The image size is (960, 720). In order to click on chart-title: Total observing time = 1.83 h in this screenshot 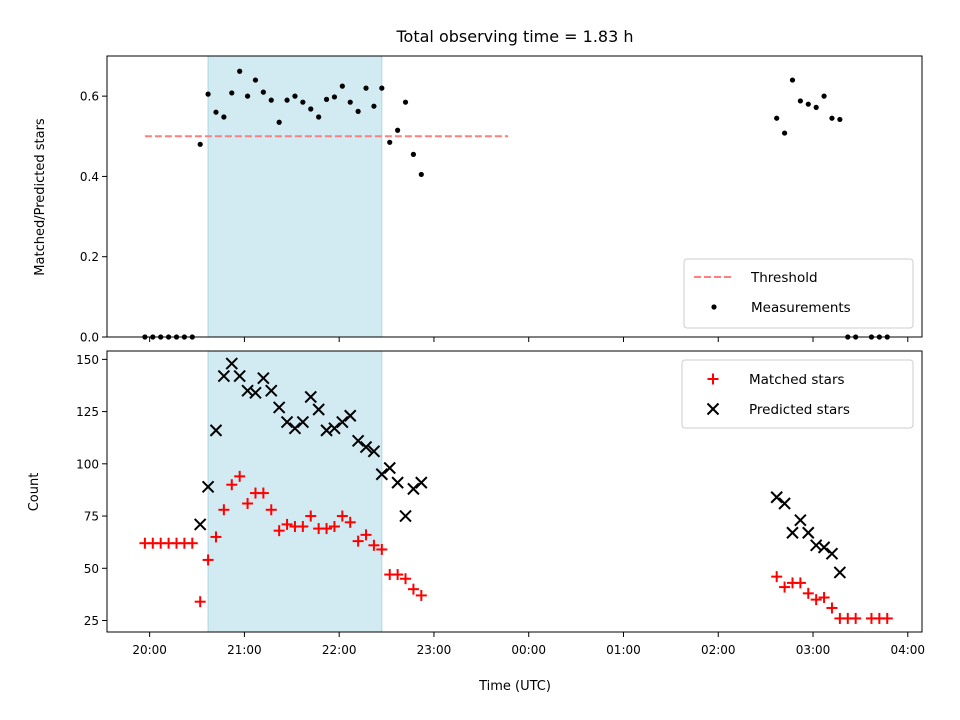, I will do `click(514, 36)`.